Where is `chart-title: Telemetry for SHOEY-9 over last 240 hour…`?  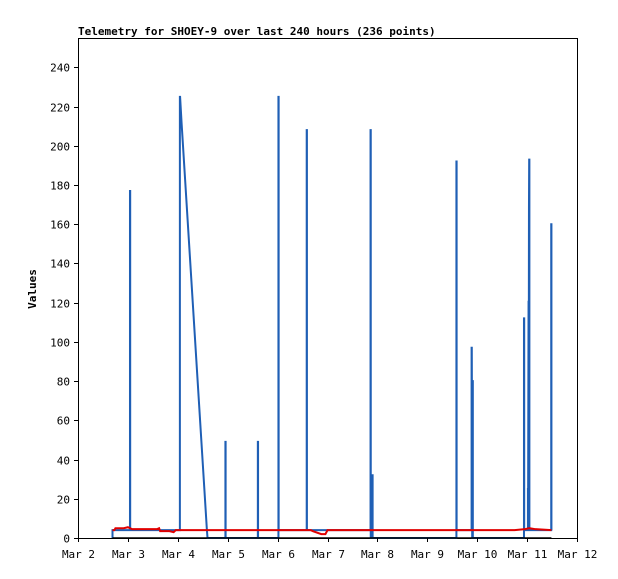
chart-title: Telemetry for SHOEY-9 over last 240 hour… is located at coordinates (257, 31).